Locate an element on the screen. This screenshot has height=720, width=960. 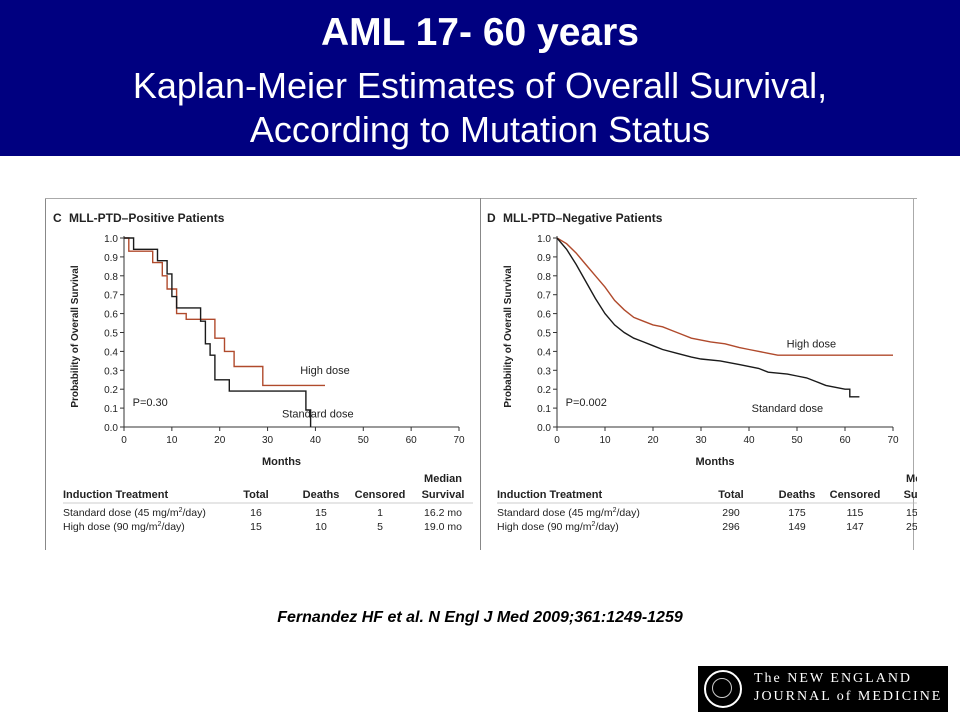
panel-letter: C is located at coordinates (57, 218).